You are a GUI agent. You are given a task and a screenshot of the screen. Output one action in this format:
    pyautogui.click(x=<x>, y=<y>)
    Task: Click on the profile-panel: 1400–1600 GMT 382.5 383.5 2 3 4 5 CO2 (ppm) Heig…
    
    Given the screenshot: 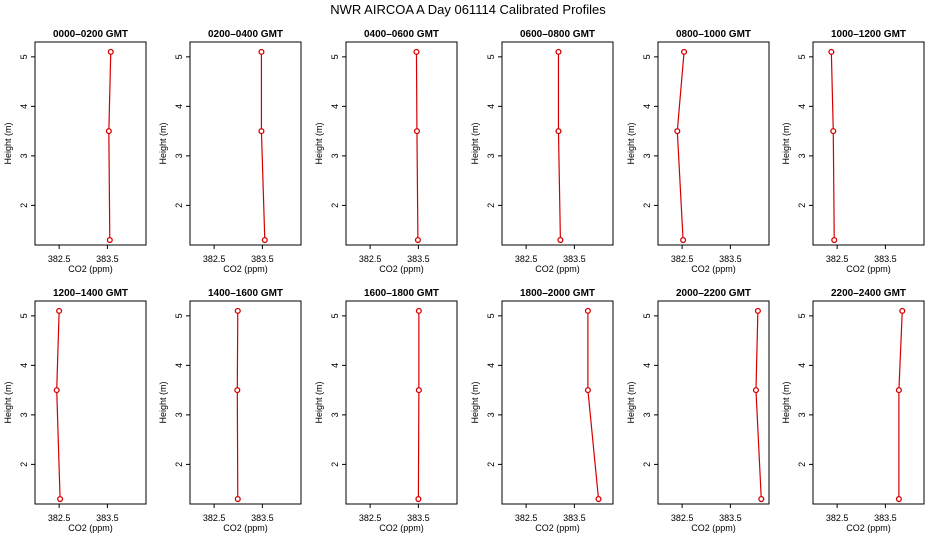 What is the action you would take?
    pyautogui.click(x=230, y=410)
    